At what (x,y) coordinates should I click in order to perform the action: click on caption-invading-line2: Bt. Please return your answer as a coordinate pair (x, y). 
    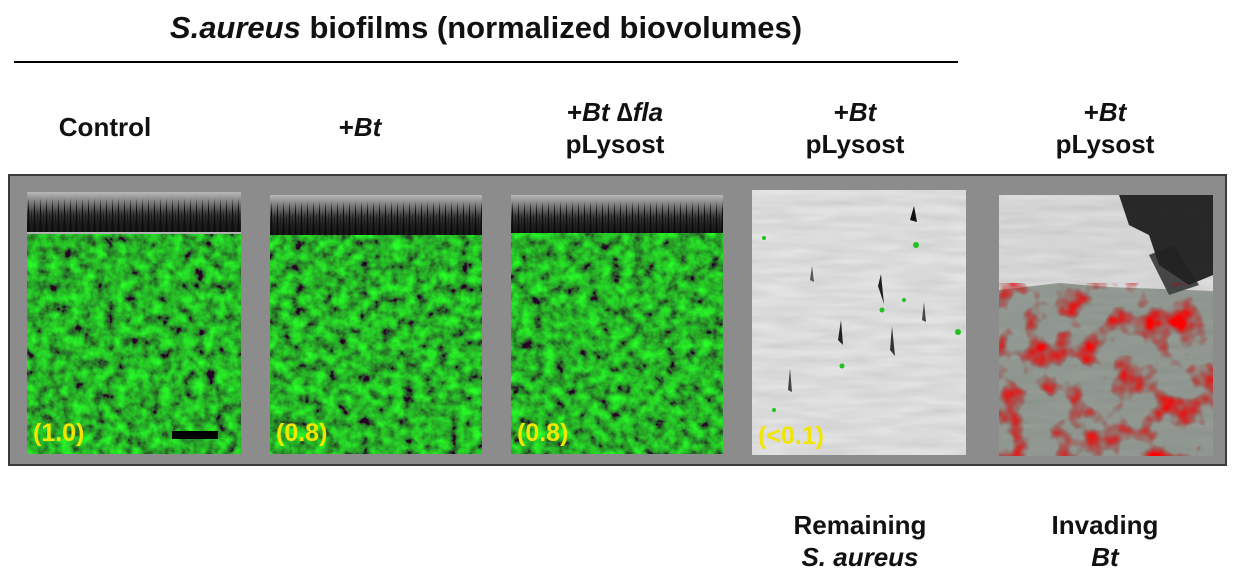
    Looking at the image, I should click on (1105, 557).